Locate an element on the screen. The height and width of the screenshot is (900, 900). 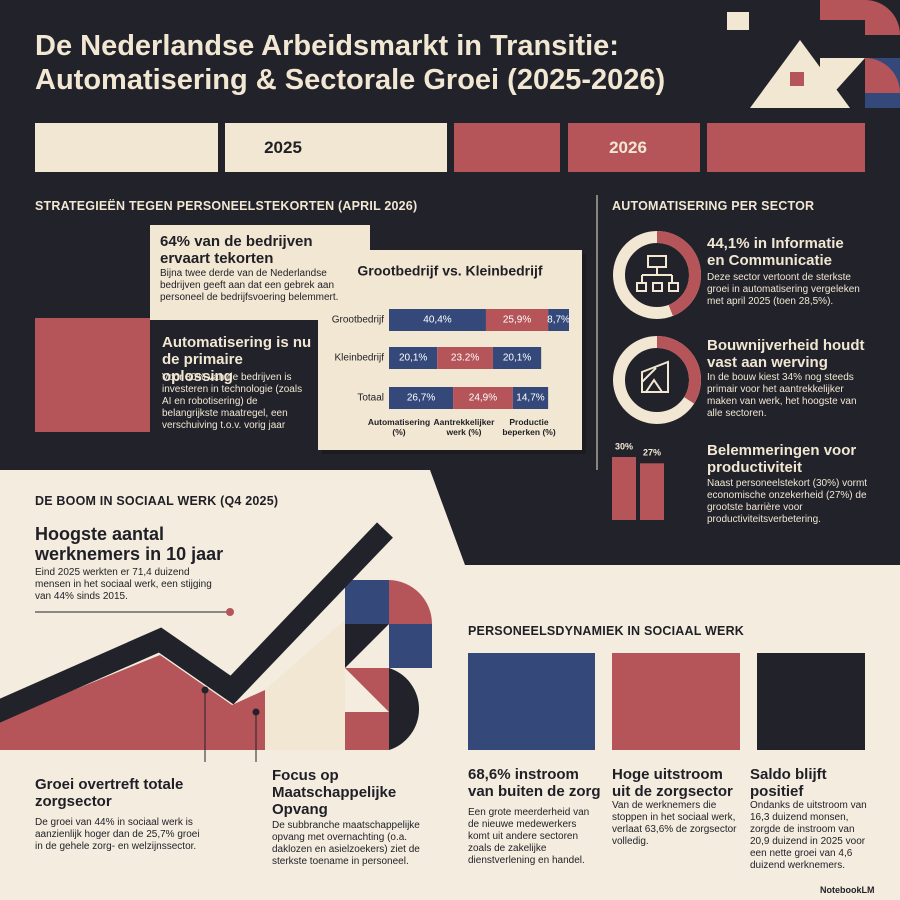
category-label: Kleinbedrijf is located at coordinates (360, 358).